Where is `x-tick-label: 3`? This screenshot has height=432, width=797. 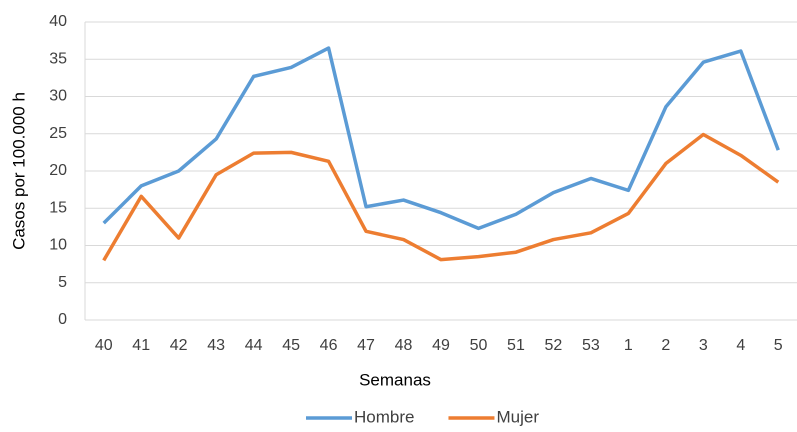
x-tick-label: 3 is located at coordinates (703, 345).